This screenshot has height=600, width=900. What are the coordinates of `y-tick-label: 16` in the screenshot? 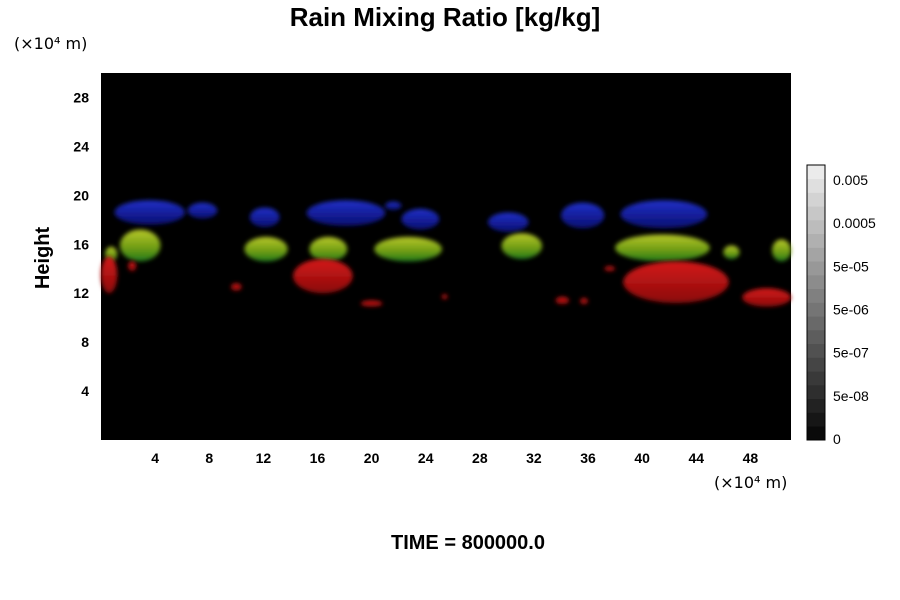 It's located at (81, 244).